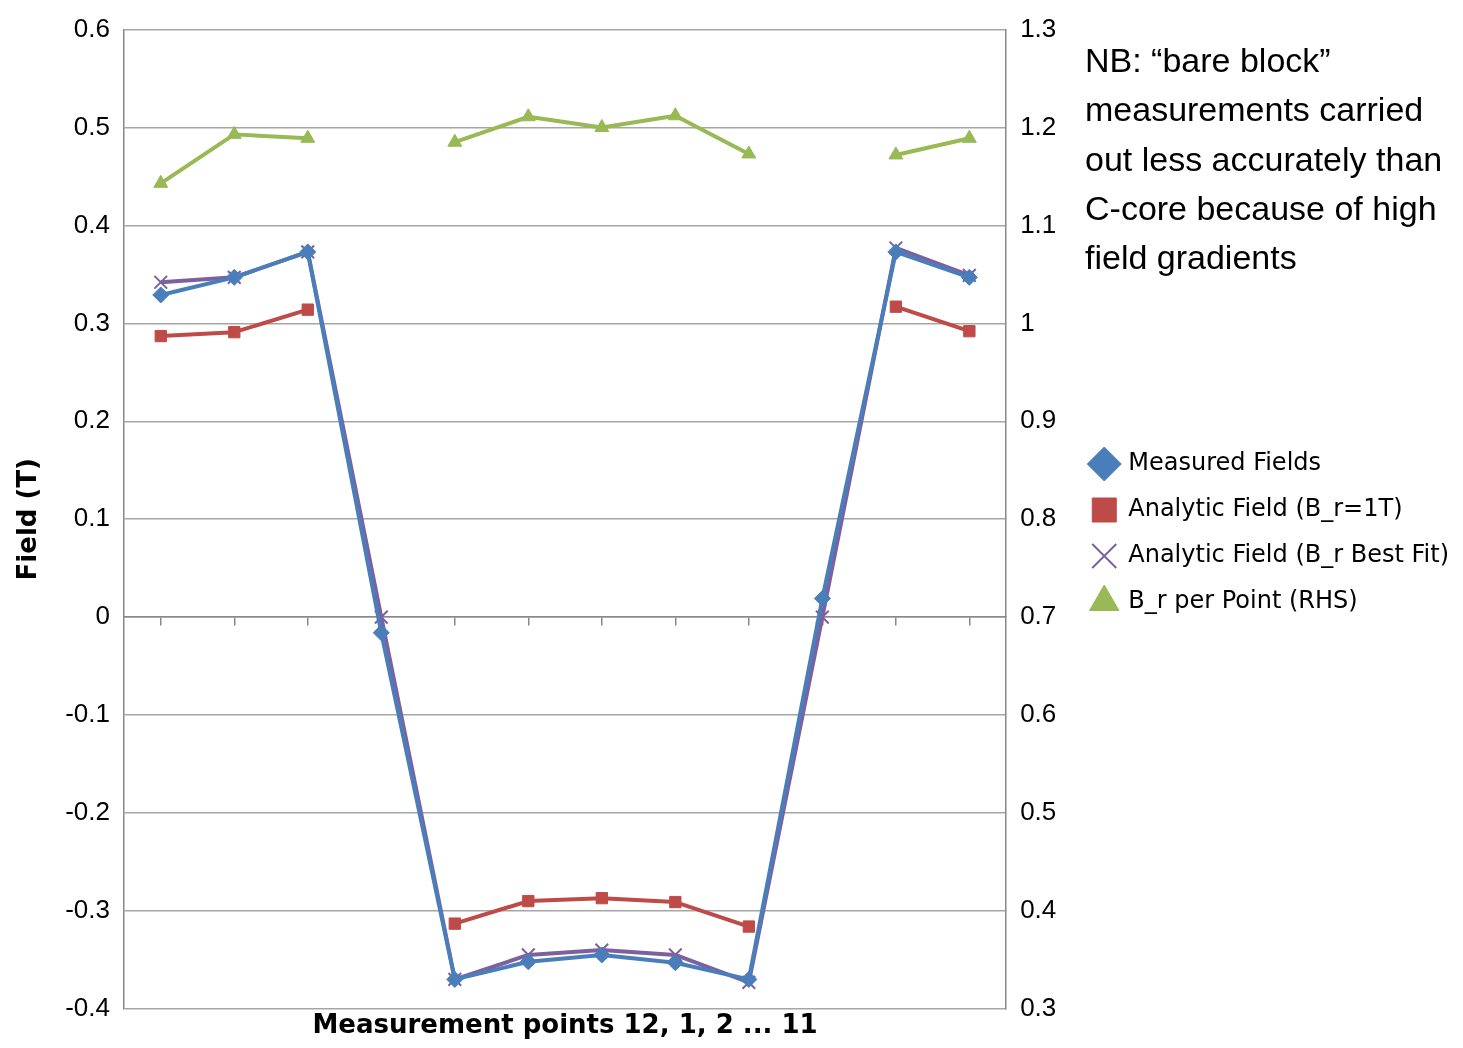 The width and height of the screenshot is (1463, 1048). I want to click on y2-tick-label: 0.7, so click(1038, 615).